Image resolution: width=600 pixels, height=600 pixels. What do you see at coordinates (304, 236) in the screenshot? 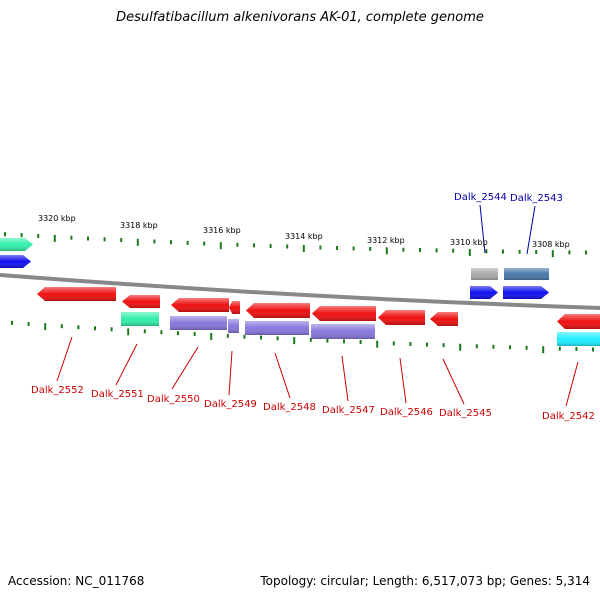
I see `scale-label-kbp-3314: 3314 kbp` at bounding box center [304, 236].